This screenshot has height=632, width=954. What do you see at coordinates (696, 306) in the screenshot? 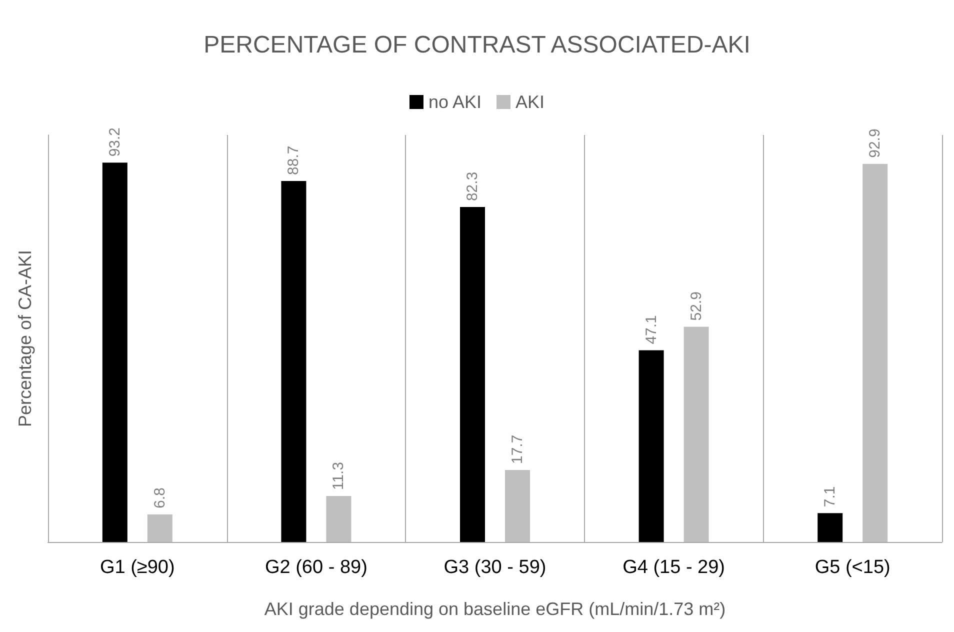
I see `data-label: 52.9` at bounding box center [696, 306].